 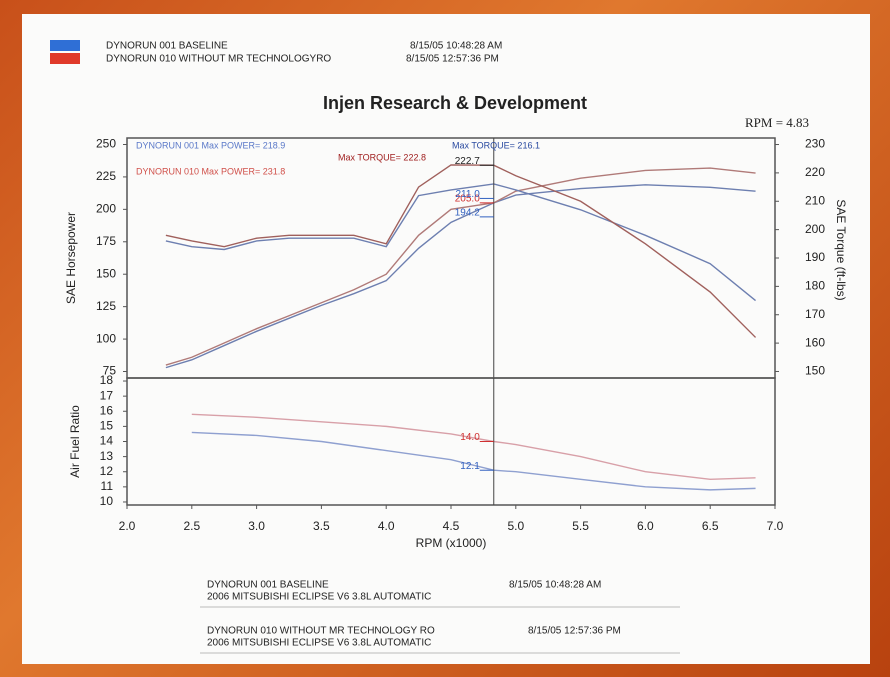 I want to click on x-tick-label: 4.5, so click(x=451, y=526).